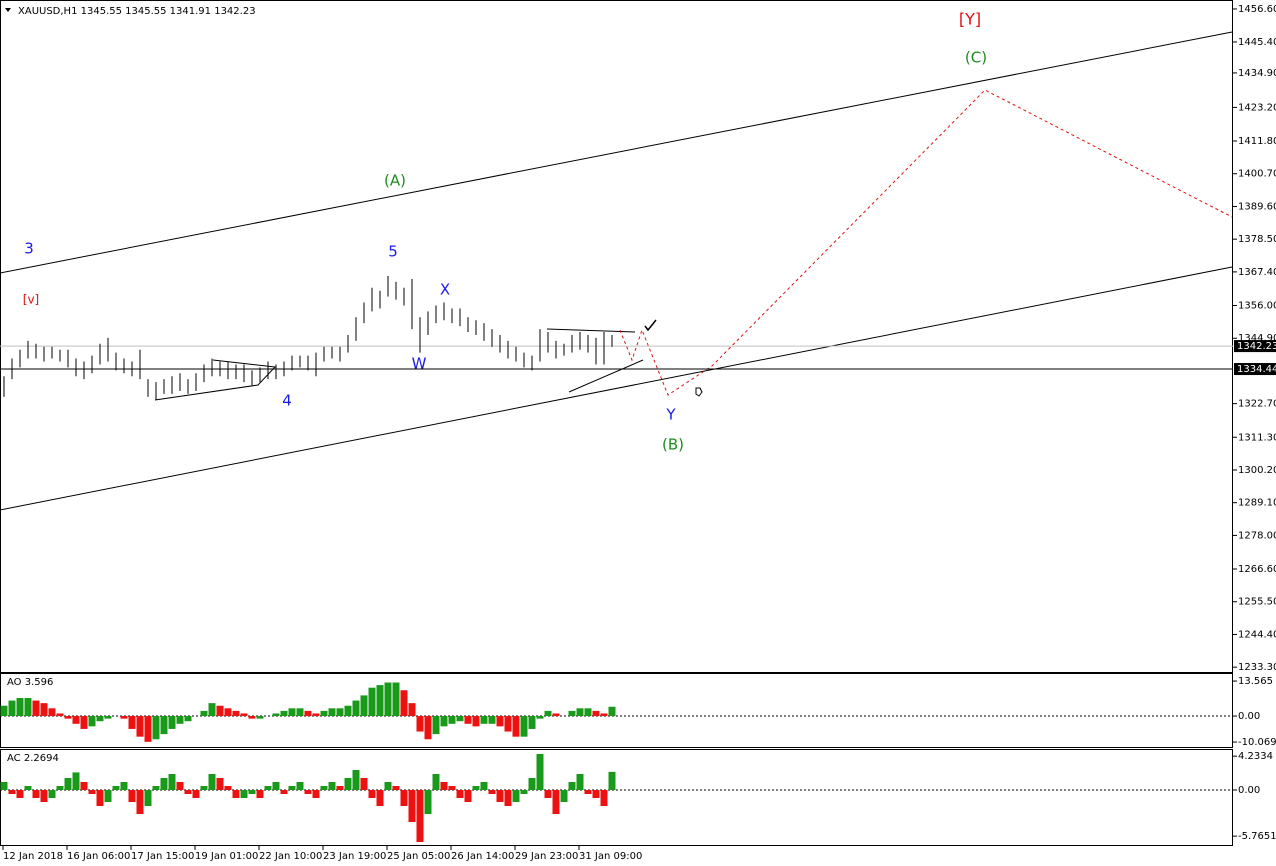 This screenshot has height=866, width=1276. What do you see at coordinates (354, 856) in the screenshot?
I see `time-label: 23 Jan 19:00` at bounding box center [354, 856].